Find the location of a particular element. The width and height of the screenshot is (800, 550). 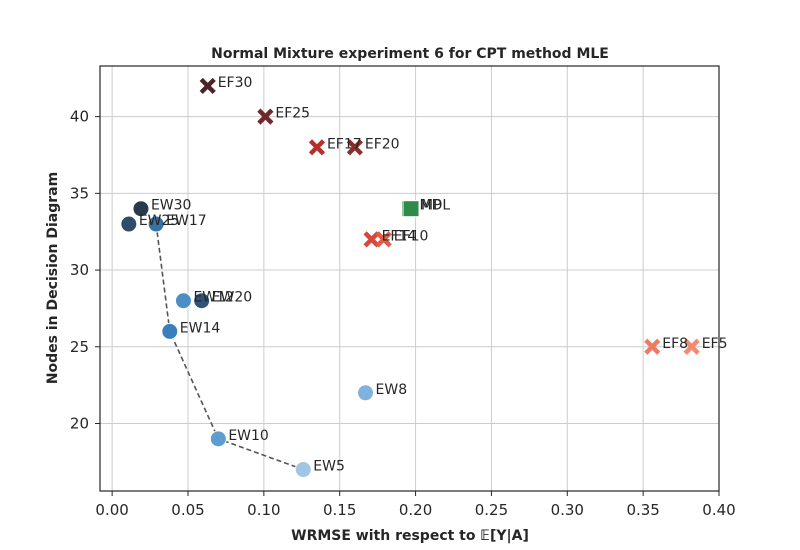

label-ew30: EW30 is located at coordinates (171, 206).